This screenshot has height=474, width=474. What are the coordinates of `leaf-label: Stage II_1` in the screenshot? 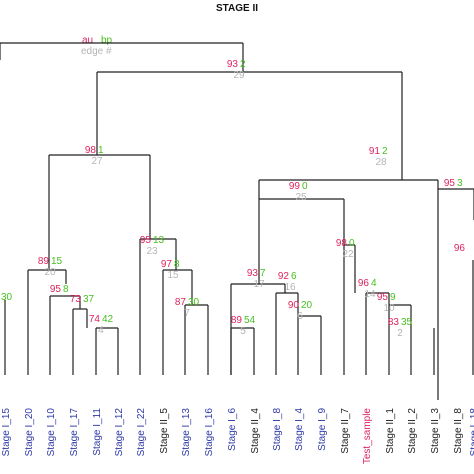 It's located at (390, 431).